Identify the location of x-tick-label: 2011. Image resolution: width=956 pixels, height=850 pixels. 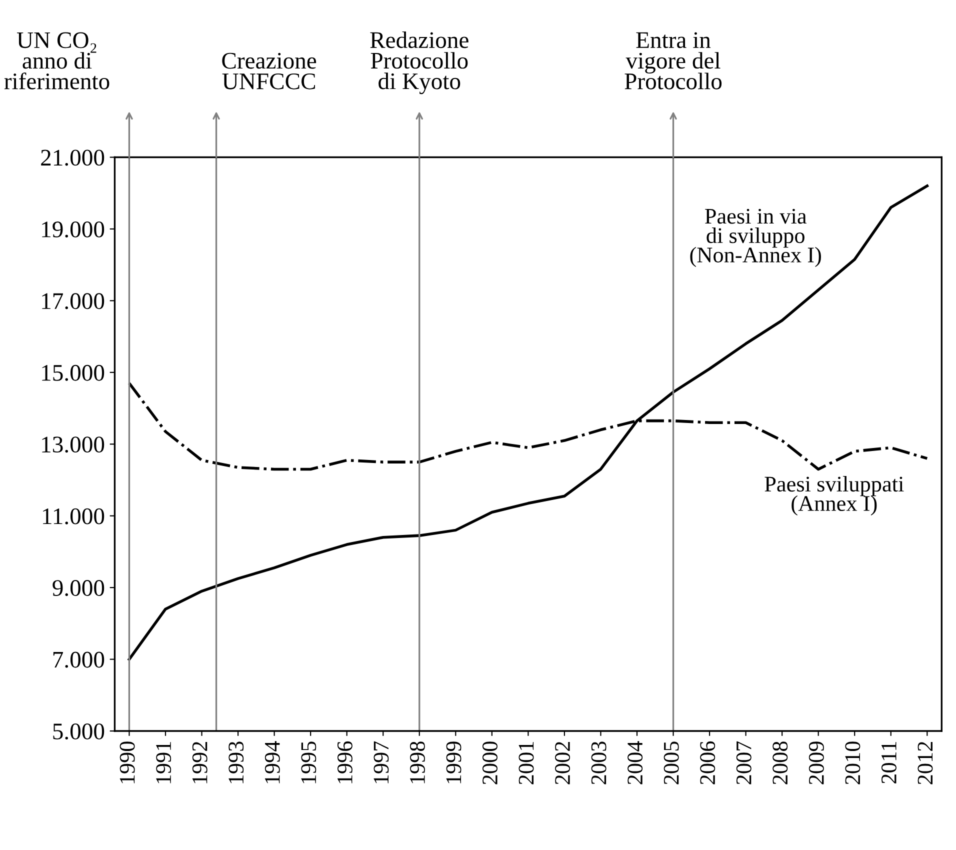
(888, 763).